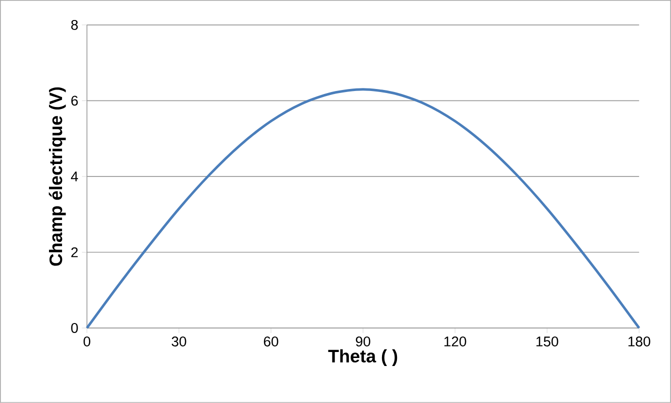 The width and height of the screenshot is (671, 403). Describe the element at coordinates (363, 341) in the screenshot. I see `x-tick-label: 90` at that location.